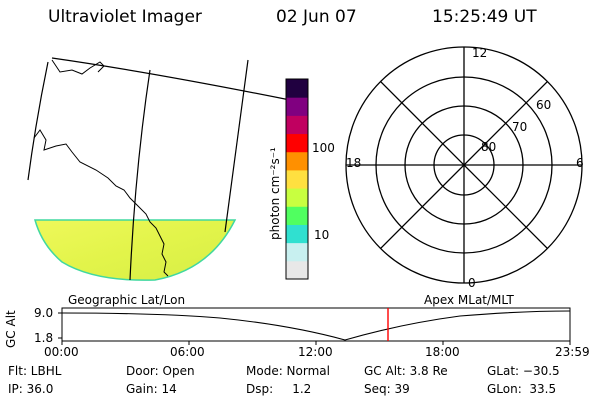  I want to click on altitude-ytick-bottom: 1.8, so click(44, 338).